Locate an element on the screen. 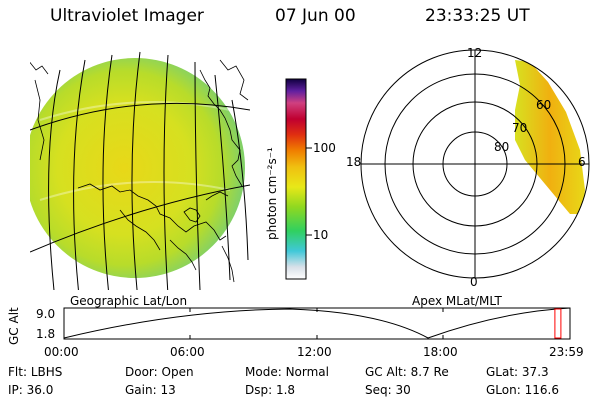  status-dsp: Dsp: 1.8 is located at coordinates (270, 390).